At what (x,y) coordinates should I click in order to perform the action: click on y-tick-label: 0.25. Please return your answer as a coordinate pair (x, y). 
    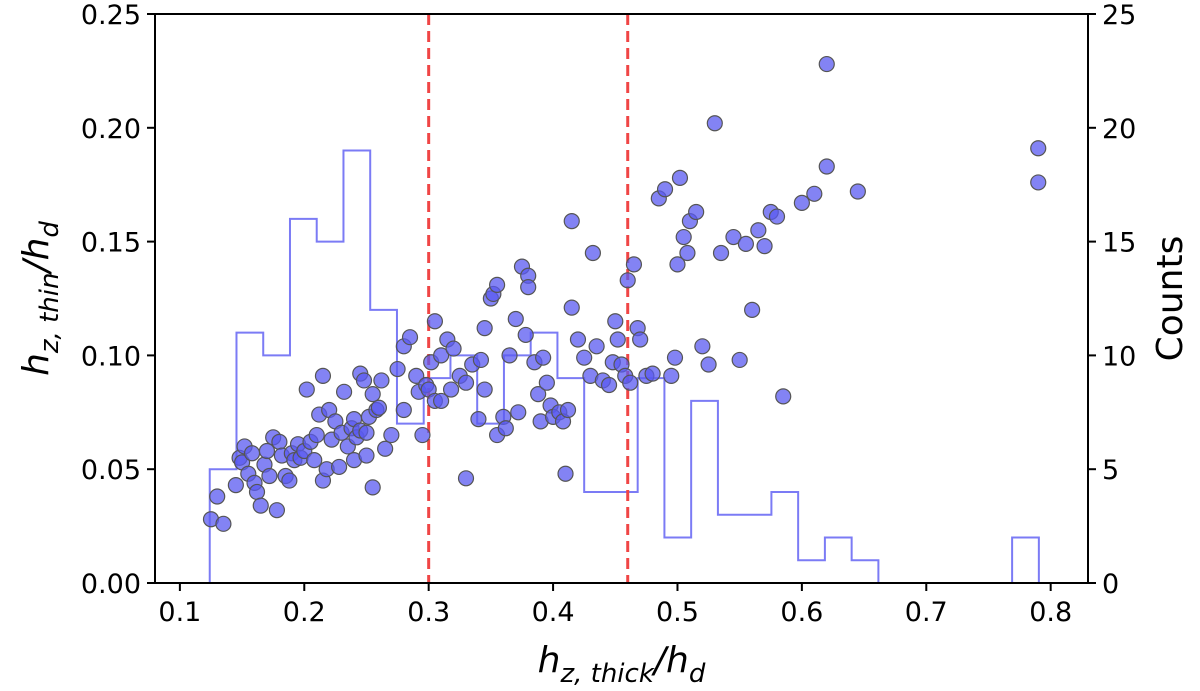
    Looking at the image, I should click on (111, 15).